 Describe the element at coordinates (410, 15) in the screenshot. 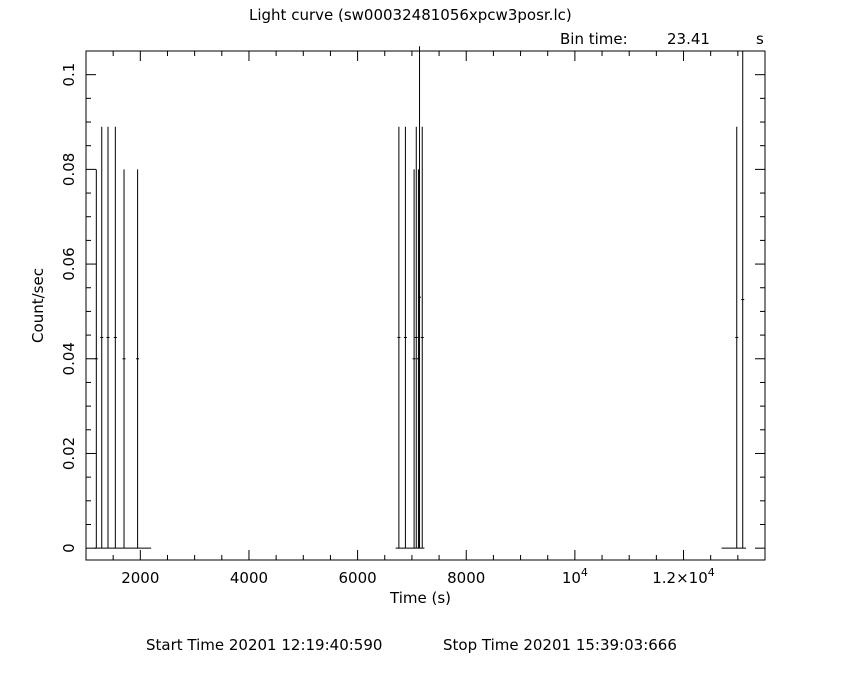

I see `chart-title: Light curve (sw00032481056xpcw3posr.lc)` at that location.